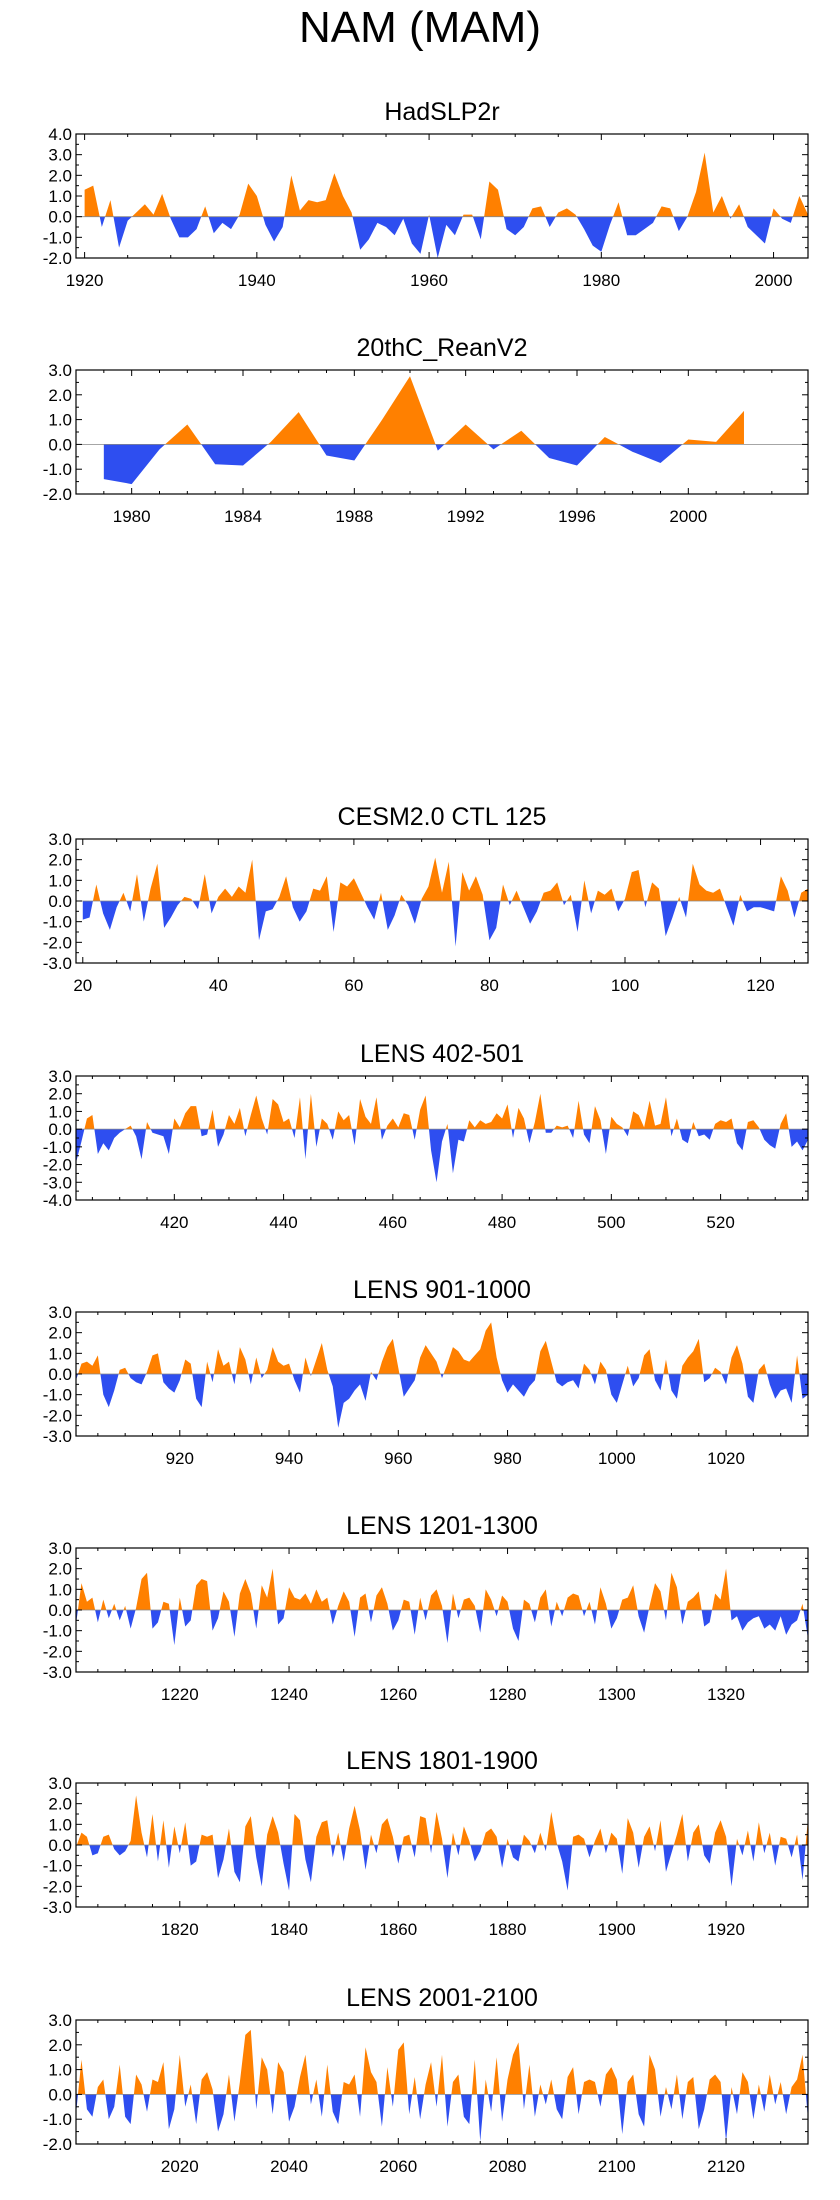 Image resolution: width=840 pixels, height=2200 pixels. Describe the element at coordinates (60, 134) in the screenshot. I see `y-tick-label: 4.0` at that location.